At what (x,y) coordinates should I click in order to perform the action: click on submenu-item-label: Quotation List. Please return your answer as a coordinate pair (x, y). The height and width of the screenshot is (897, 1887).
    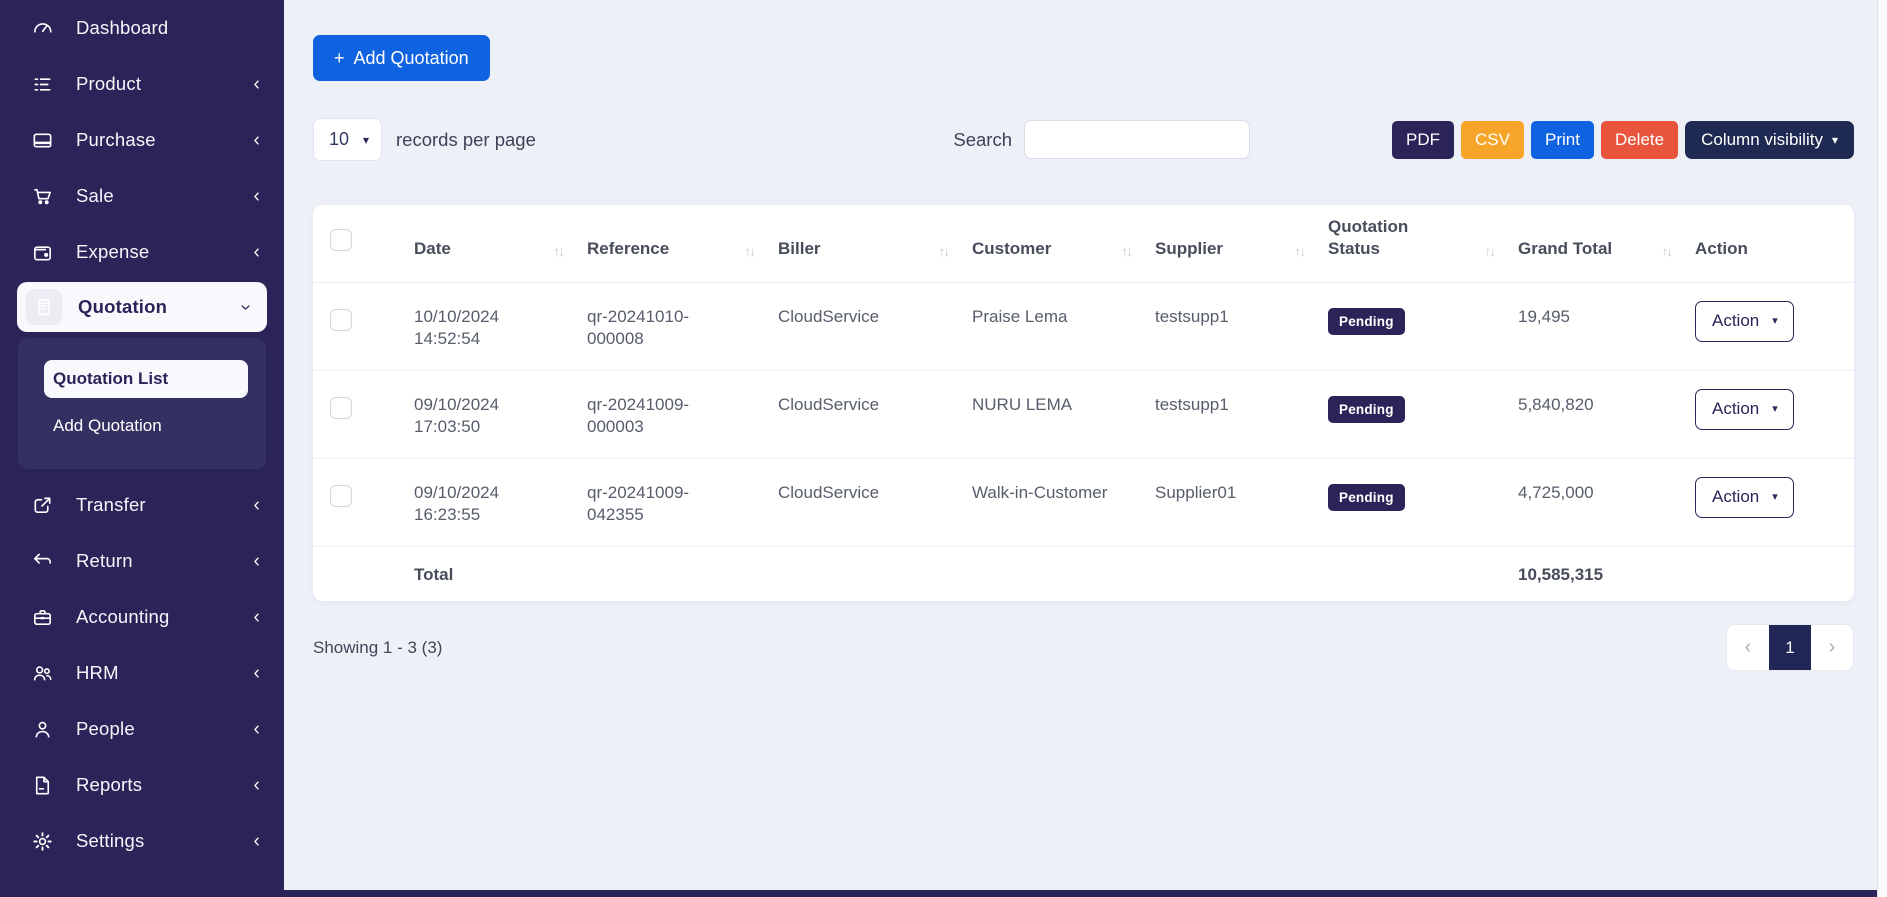
    Looking at the image, I should click on (111, 378).